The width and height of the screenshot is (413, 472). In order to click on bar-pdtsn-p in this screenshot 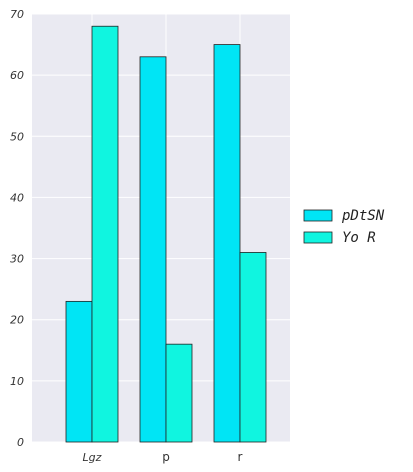, I will do `click(153, 249)`.